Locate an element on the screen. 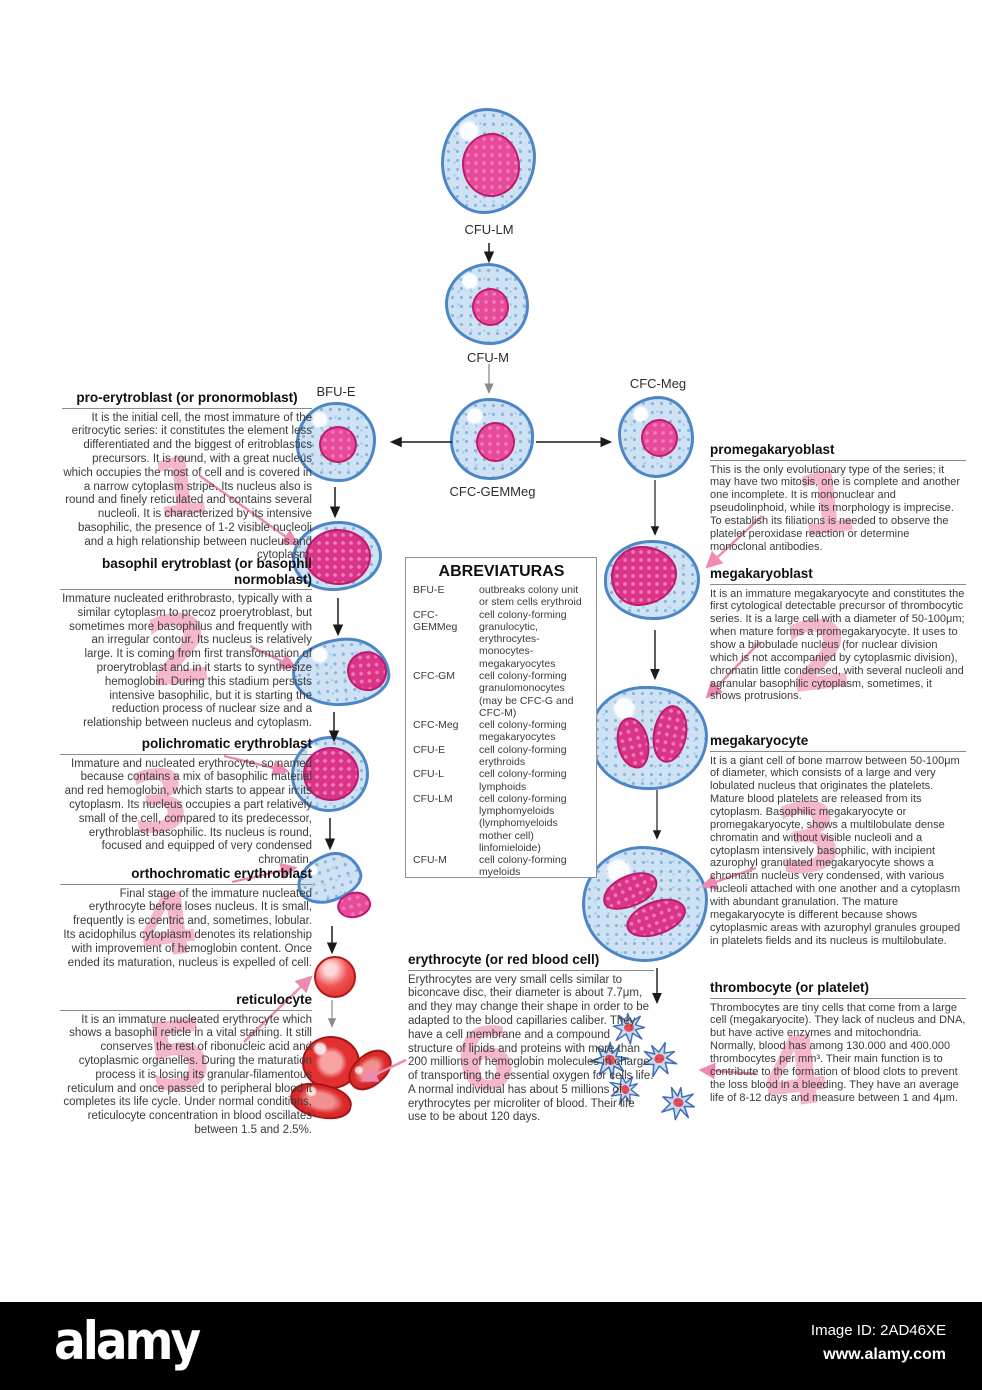  promegakaryoblast-cell is located at coordinates (652, 580).